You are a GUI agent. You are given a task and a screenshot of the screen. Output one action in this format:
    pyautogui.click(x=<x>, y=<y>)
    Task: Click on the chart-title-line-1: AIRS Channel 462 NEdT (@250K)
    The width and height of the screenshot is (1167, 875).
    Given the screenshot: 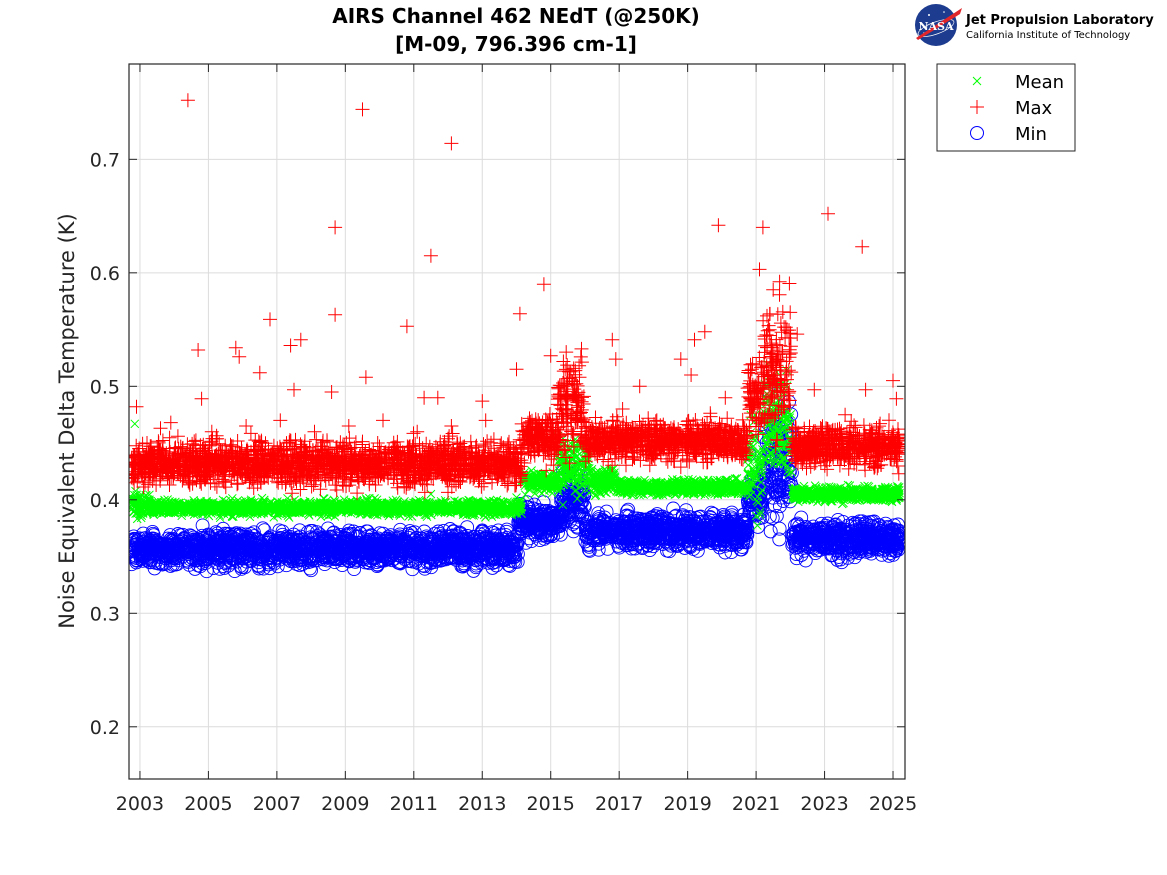 What is the action you would take?
    pyautogui.click(x=516, y=16)
    